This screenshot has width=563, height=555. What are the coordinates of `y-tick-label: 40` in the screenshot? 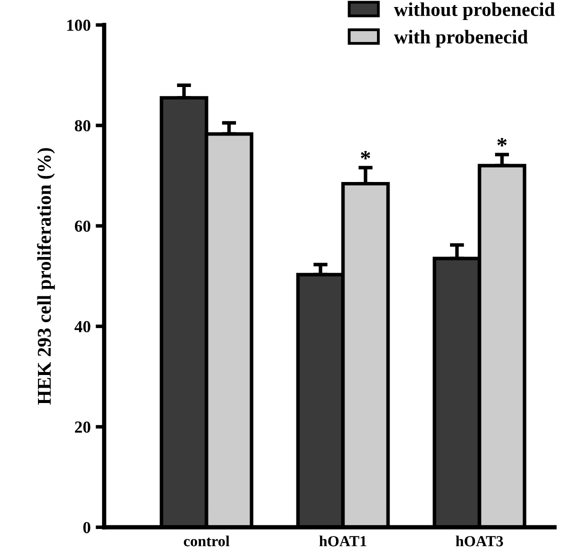 It's located at (82, 326).